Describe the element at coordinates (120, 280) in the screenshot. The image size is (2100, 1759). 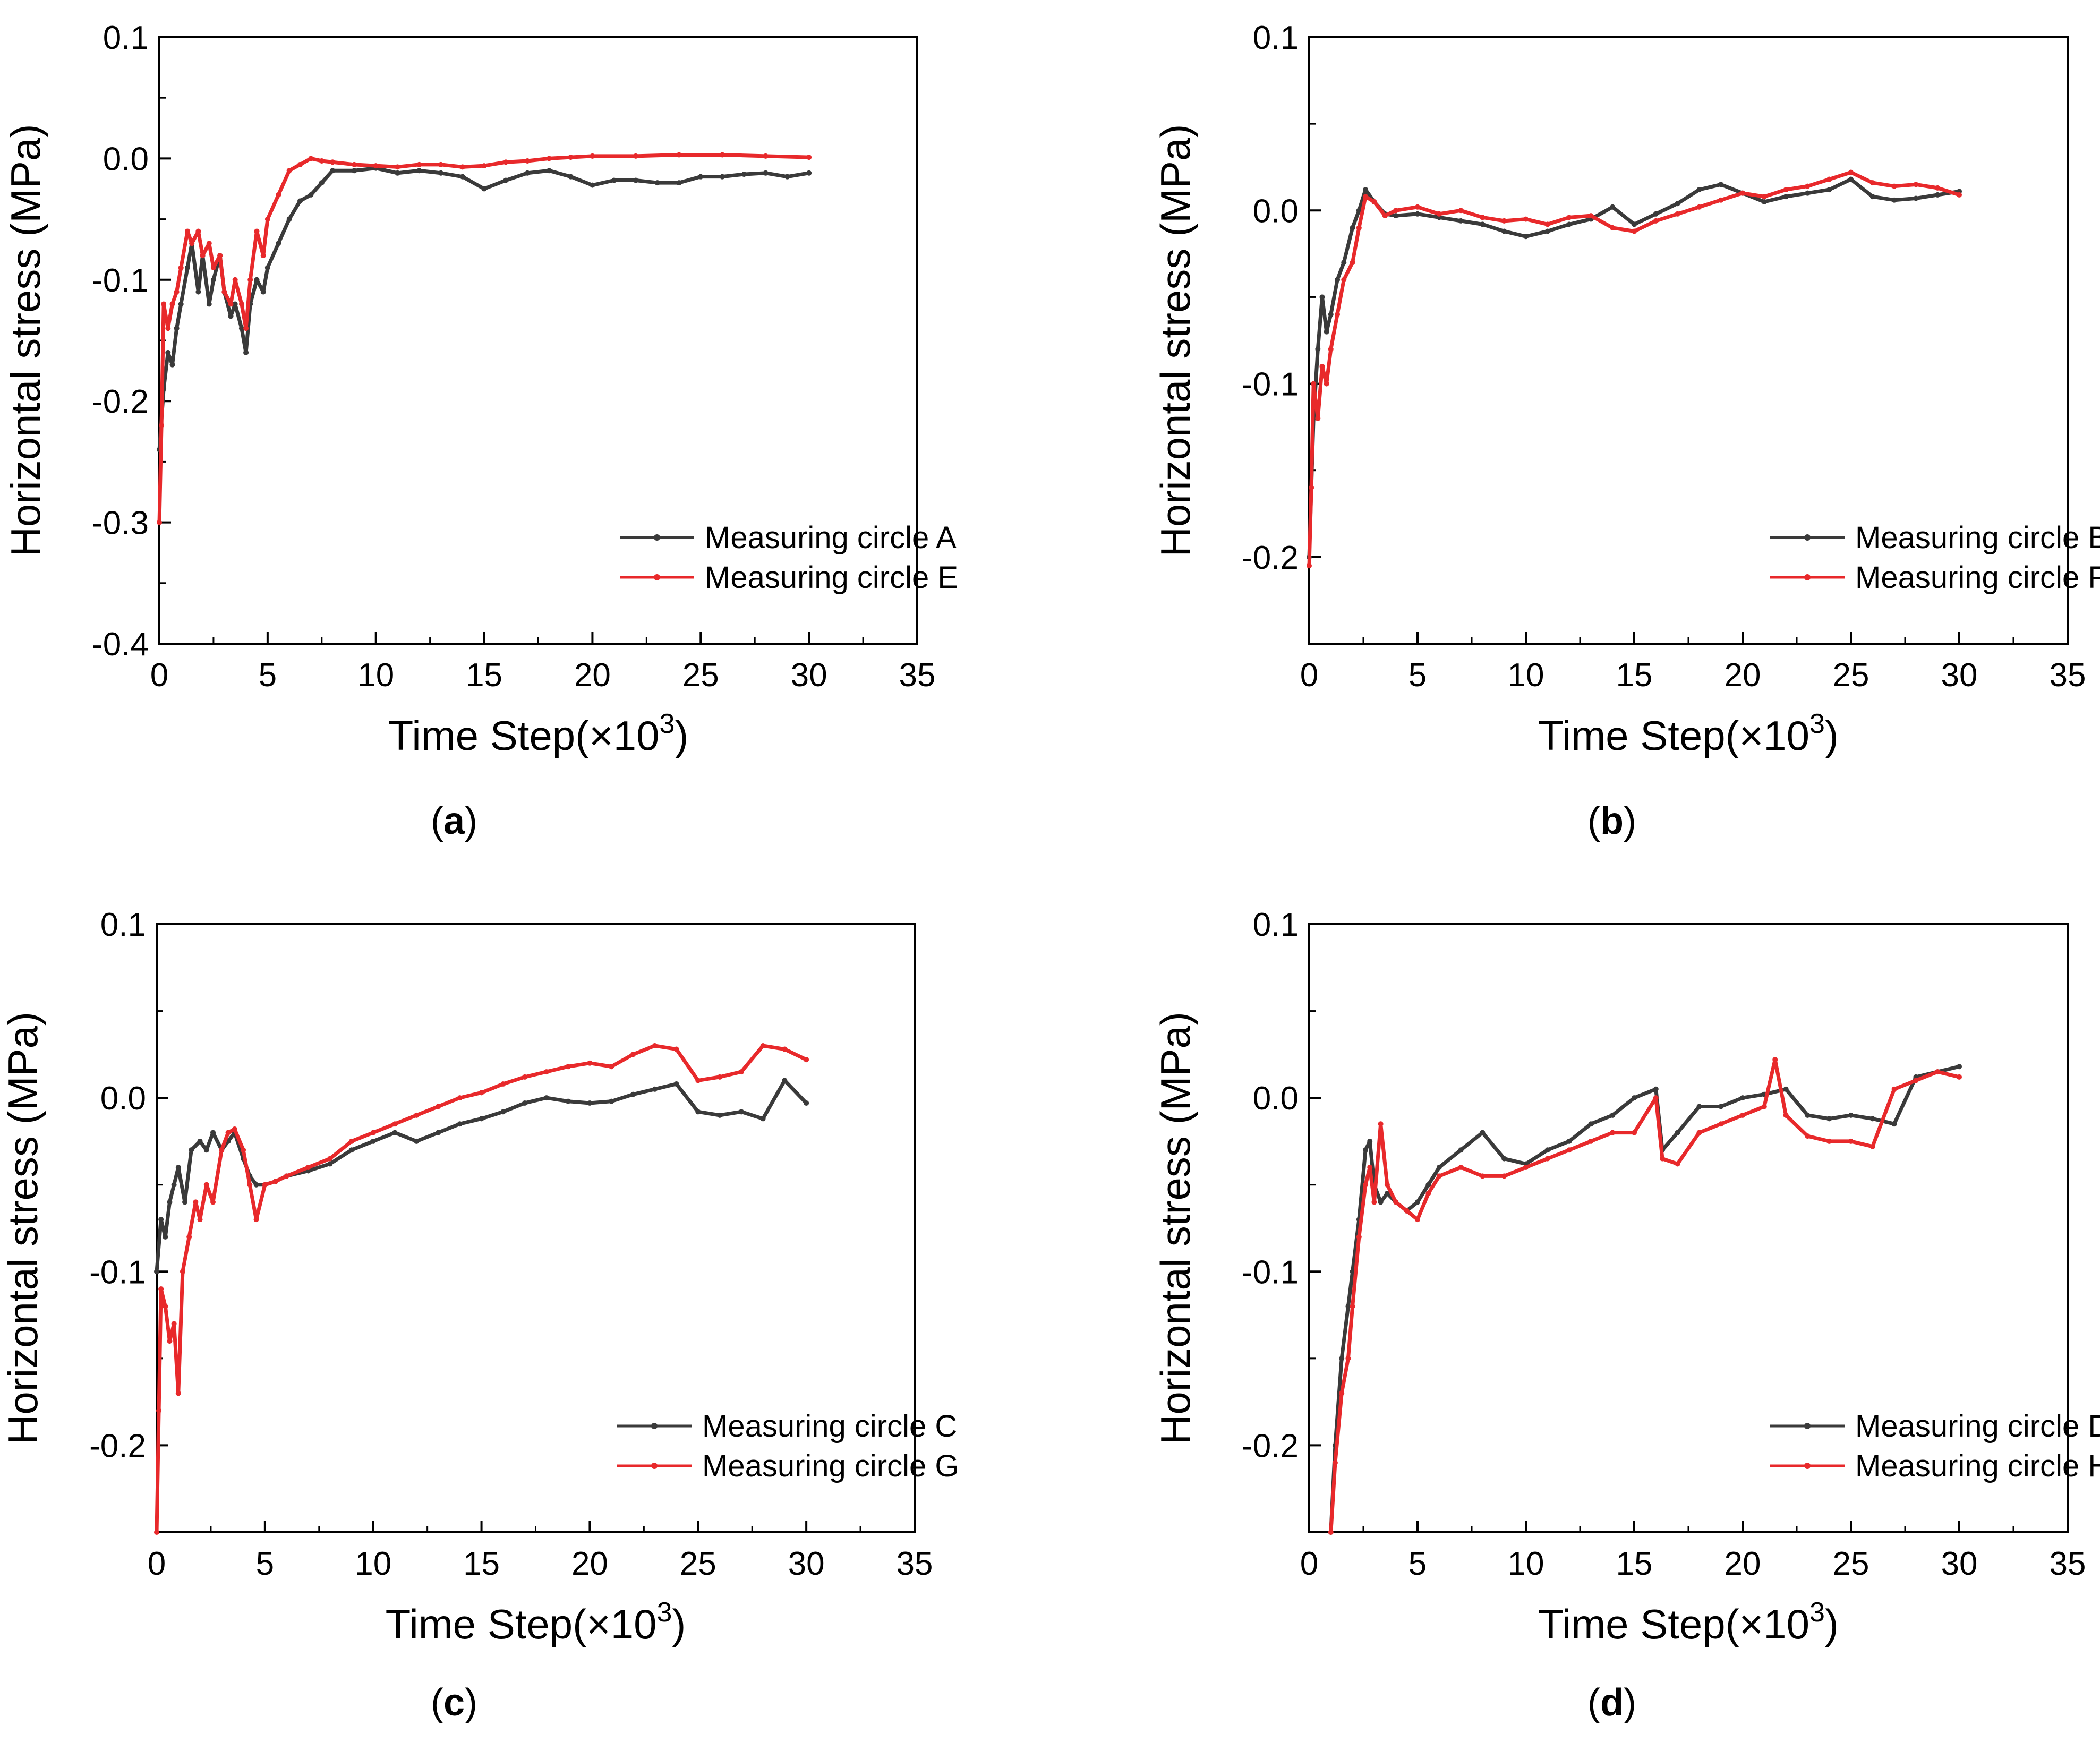
I see `y-tick-label: -0.1` at that location.